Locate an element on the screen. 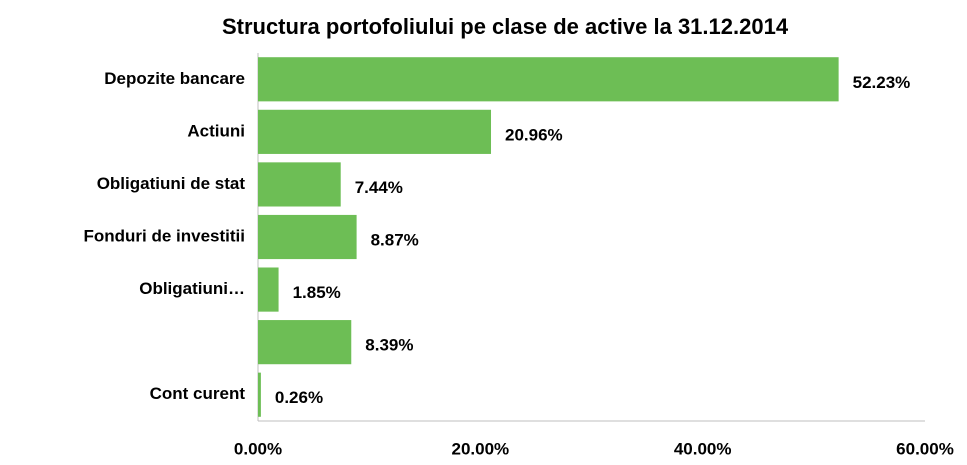  data-label: 8.87% is located at coordinates (395, 239).